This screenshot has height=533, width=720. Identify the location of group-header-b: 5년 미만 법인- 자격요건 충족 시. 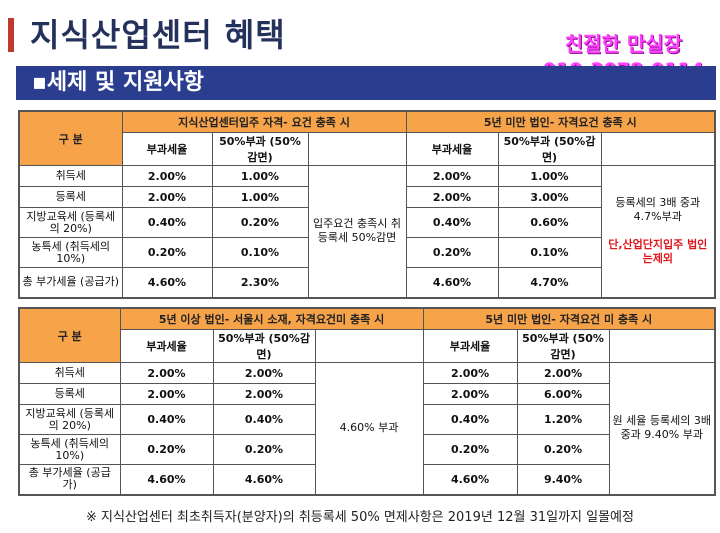
(560, 121).